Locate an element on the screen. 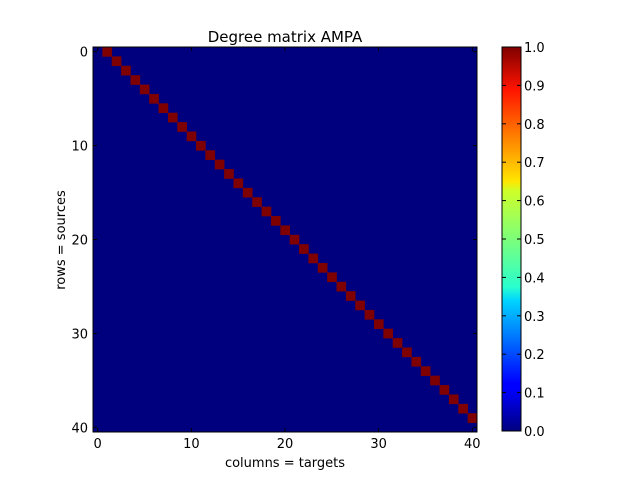  colorbar-tick-label: 0.4 is located at coordinates (534, 278).